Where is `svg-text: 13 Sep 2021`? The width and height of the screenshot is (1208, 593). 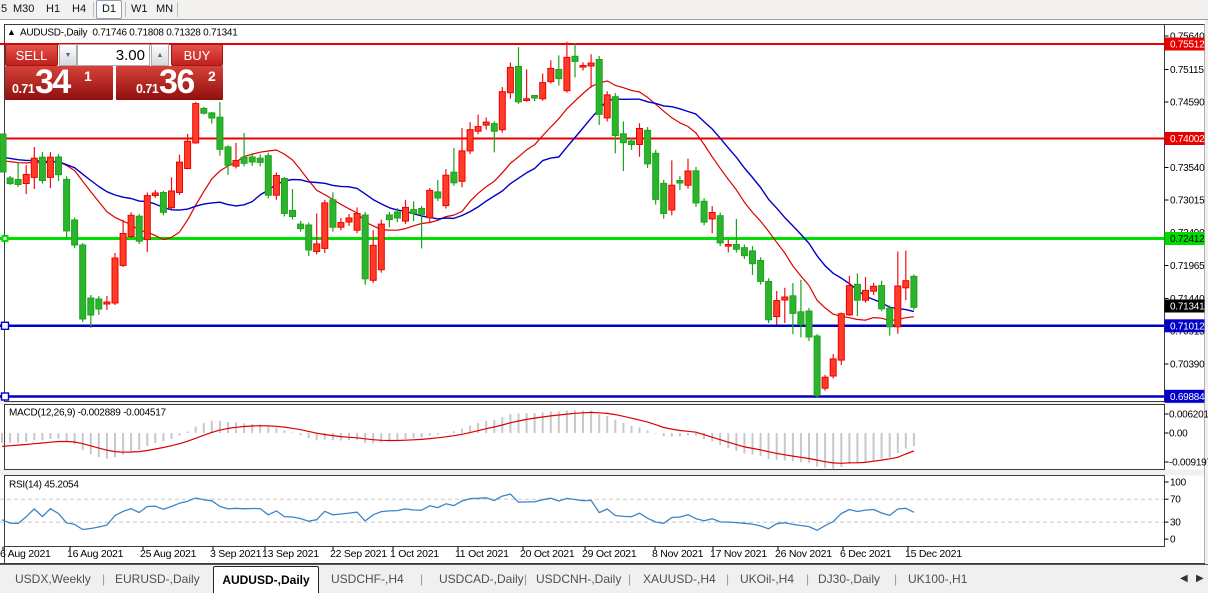
svg-text: 13 Sep 2021 is located at coordinates (290, 554).